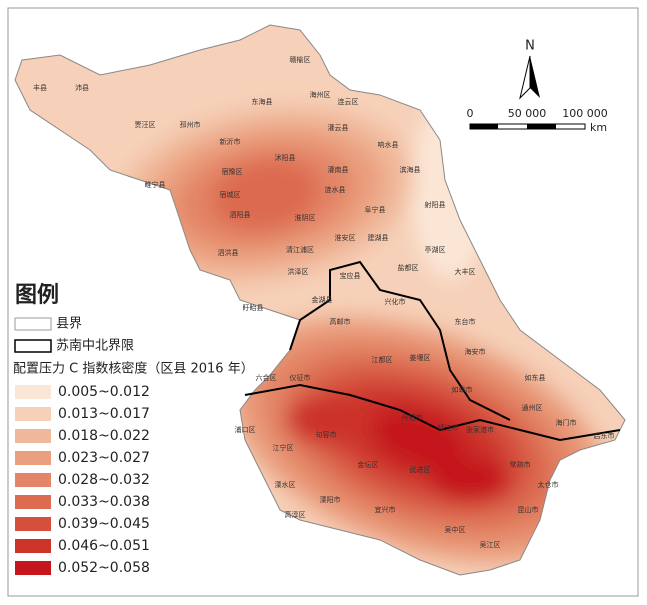 This screenshot has width=647, height=605. Describe the element at coordinates (375, 209) in the screenshot. I see `place-label: 阜宁县` at that location.